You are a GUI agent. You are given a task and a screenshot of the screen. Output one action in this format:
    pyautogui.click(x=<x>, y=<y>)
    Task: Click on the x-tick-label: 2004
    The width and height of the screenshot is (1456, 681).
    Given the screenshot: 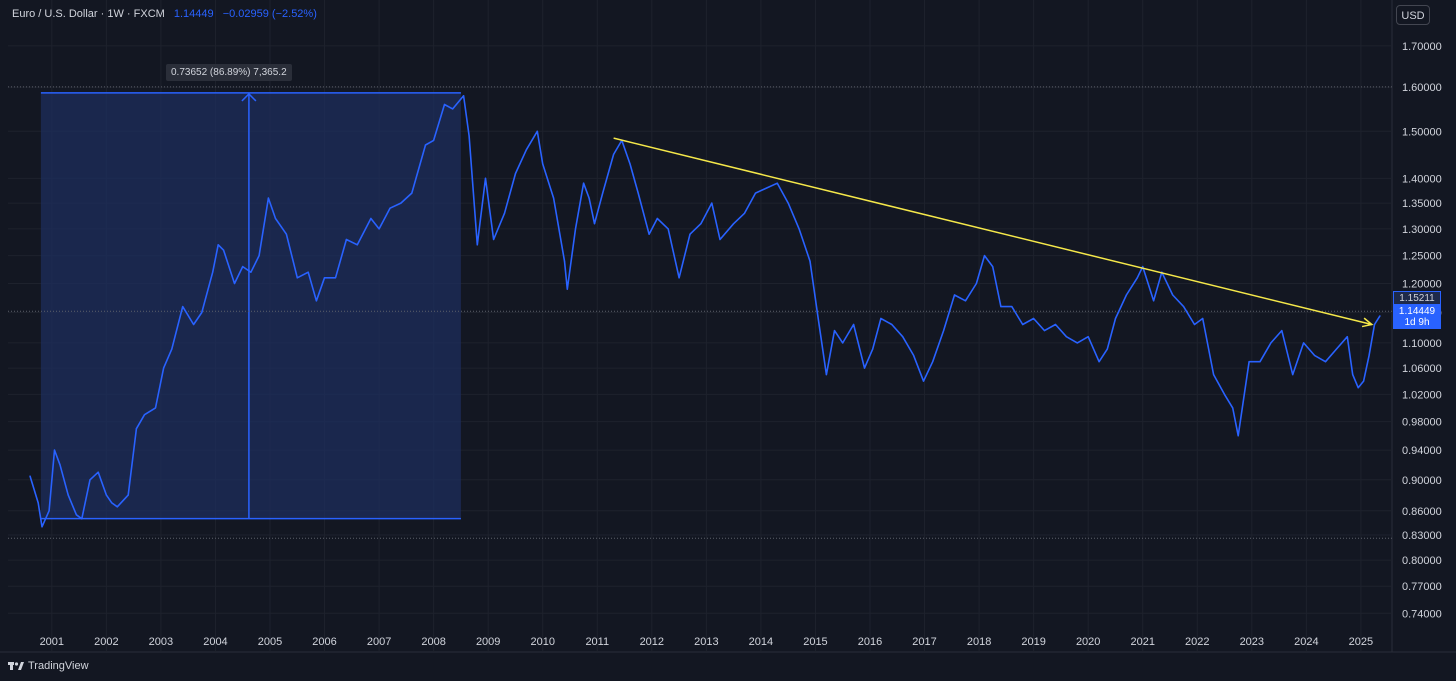 What is the action you would take?
    pyautogui.click(x=215, y=642)
    